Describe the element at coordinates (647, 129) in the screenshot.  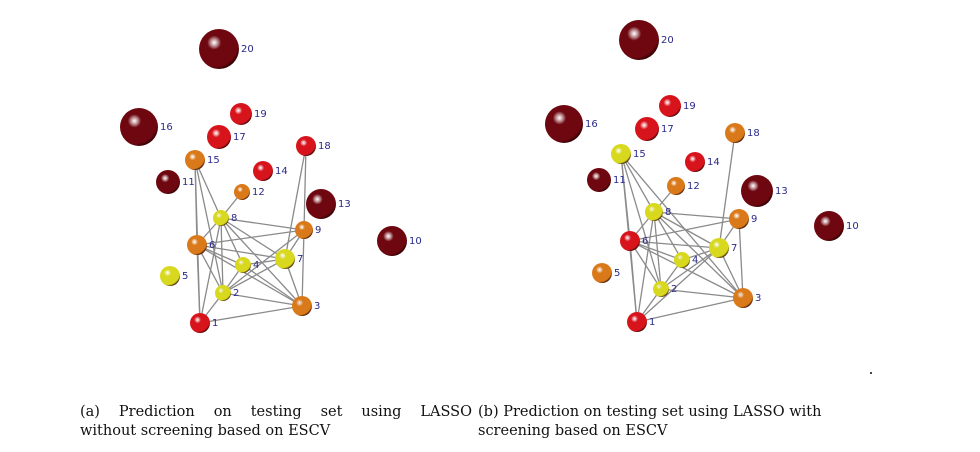
I see `panel-b-node-17-sphere` at that location.